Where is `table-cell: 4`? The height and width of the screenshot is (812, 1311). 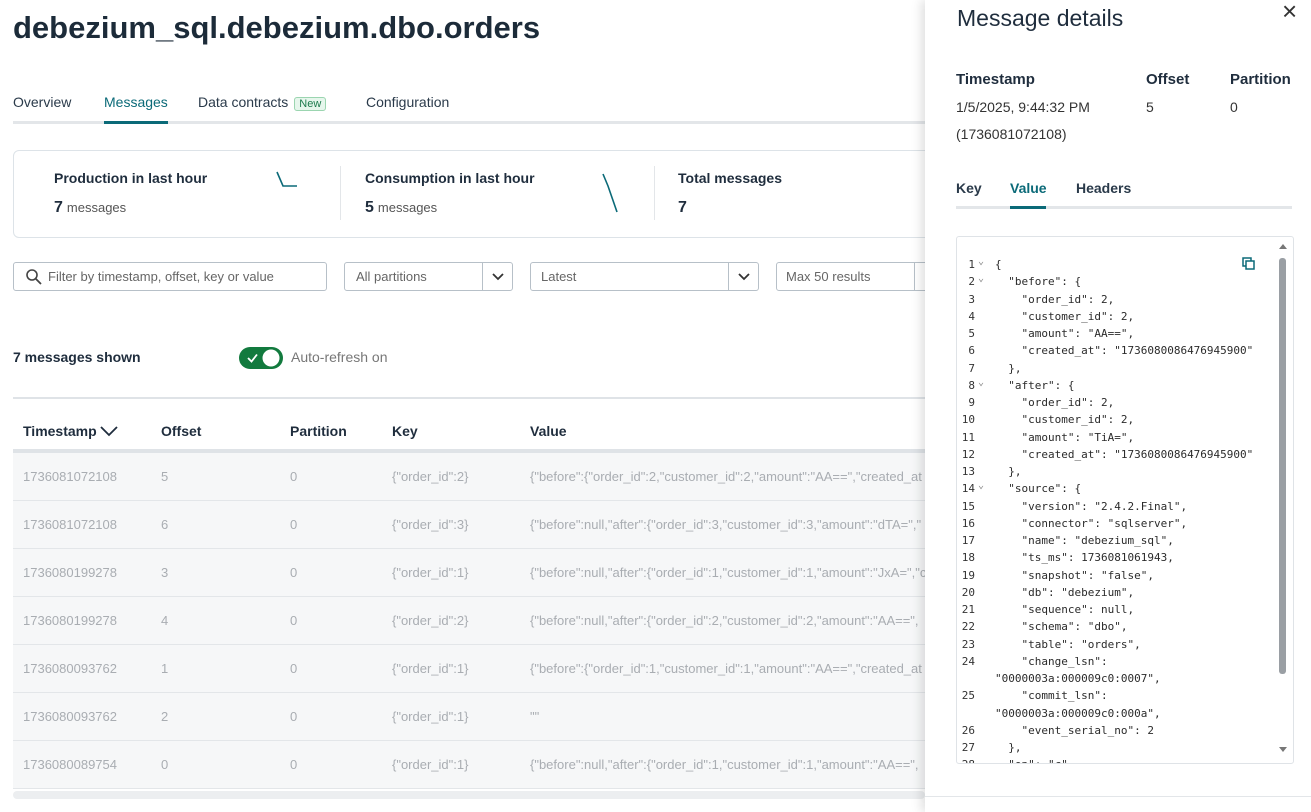
table-cell: 4 is located at coordinates (165, 620).